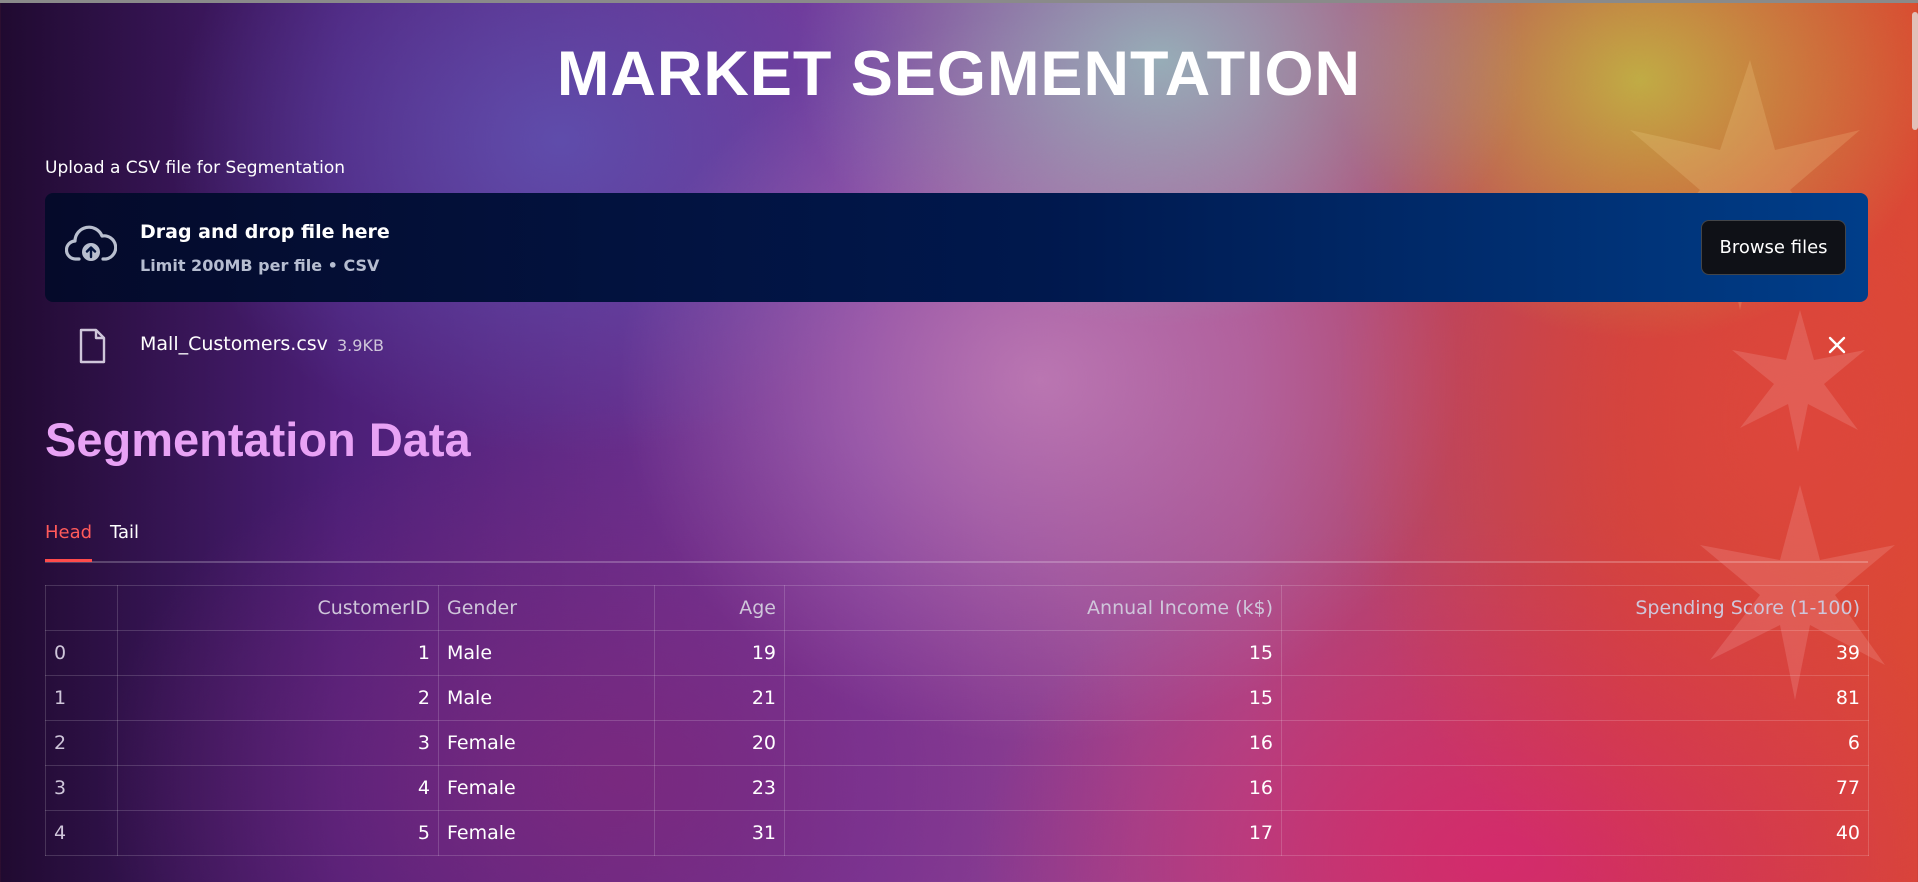 Image resolution: width=1918 pixels, height=882 pixels. What do you see at coordinates (258, 439) in the screenshot?
I see `section-title: Segmentation Data` at bounding box center [258, 439].